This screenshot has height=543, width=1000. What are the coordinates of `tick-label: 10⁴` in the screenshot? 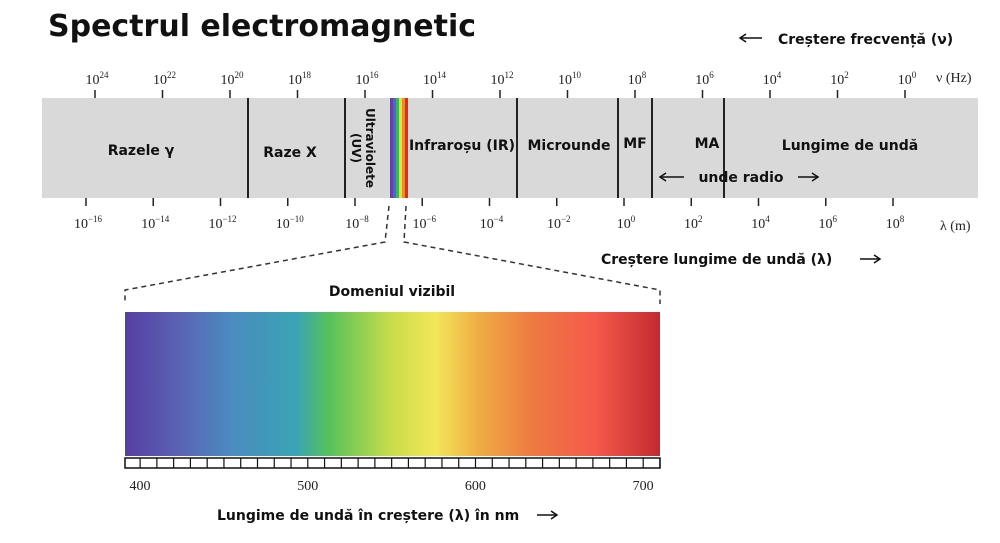 It's located at (772, 79).